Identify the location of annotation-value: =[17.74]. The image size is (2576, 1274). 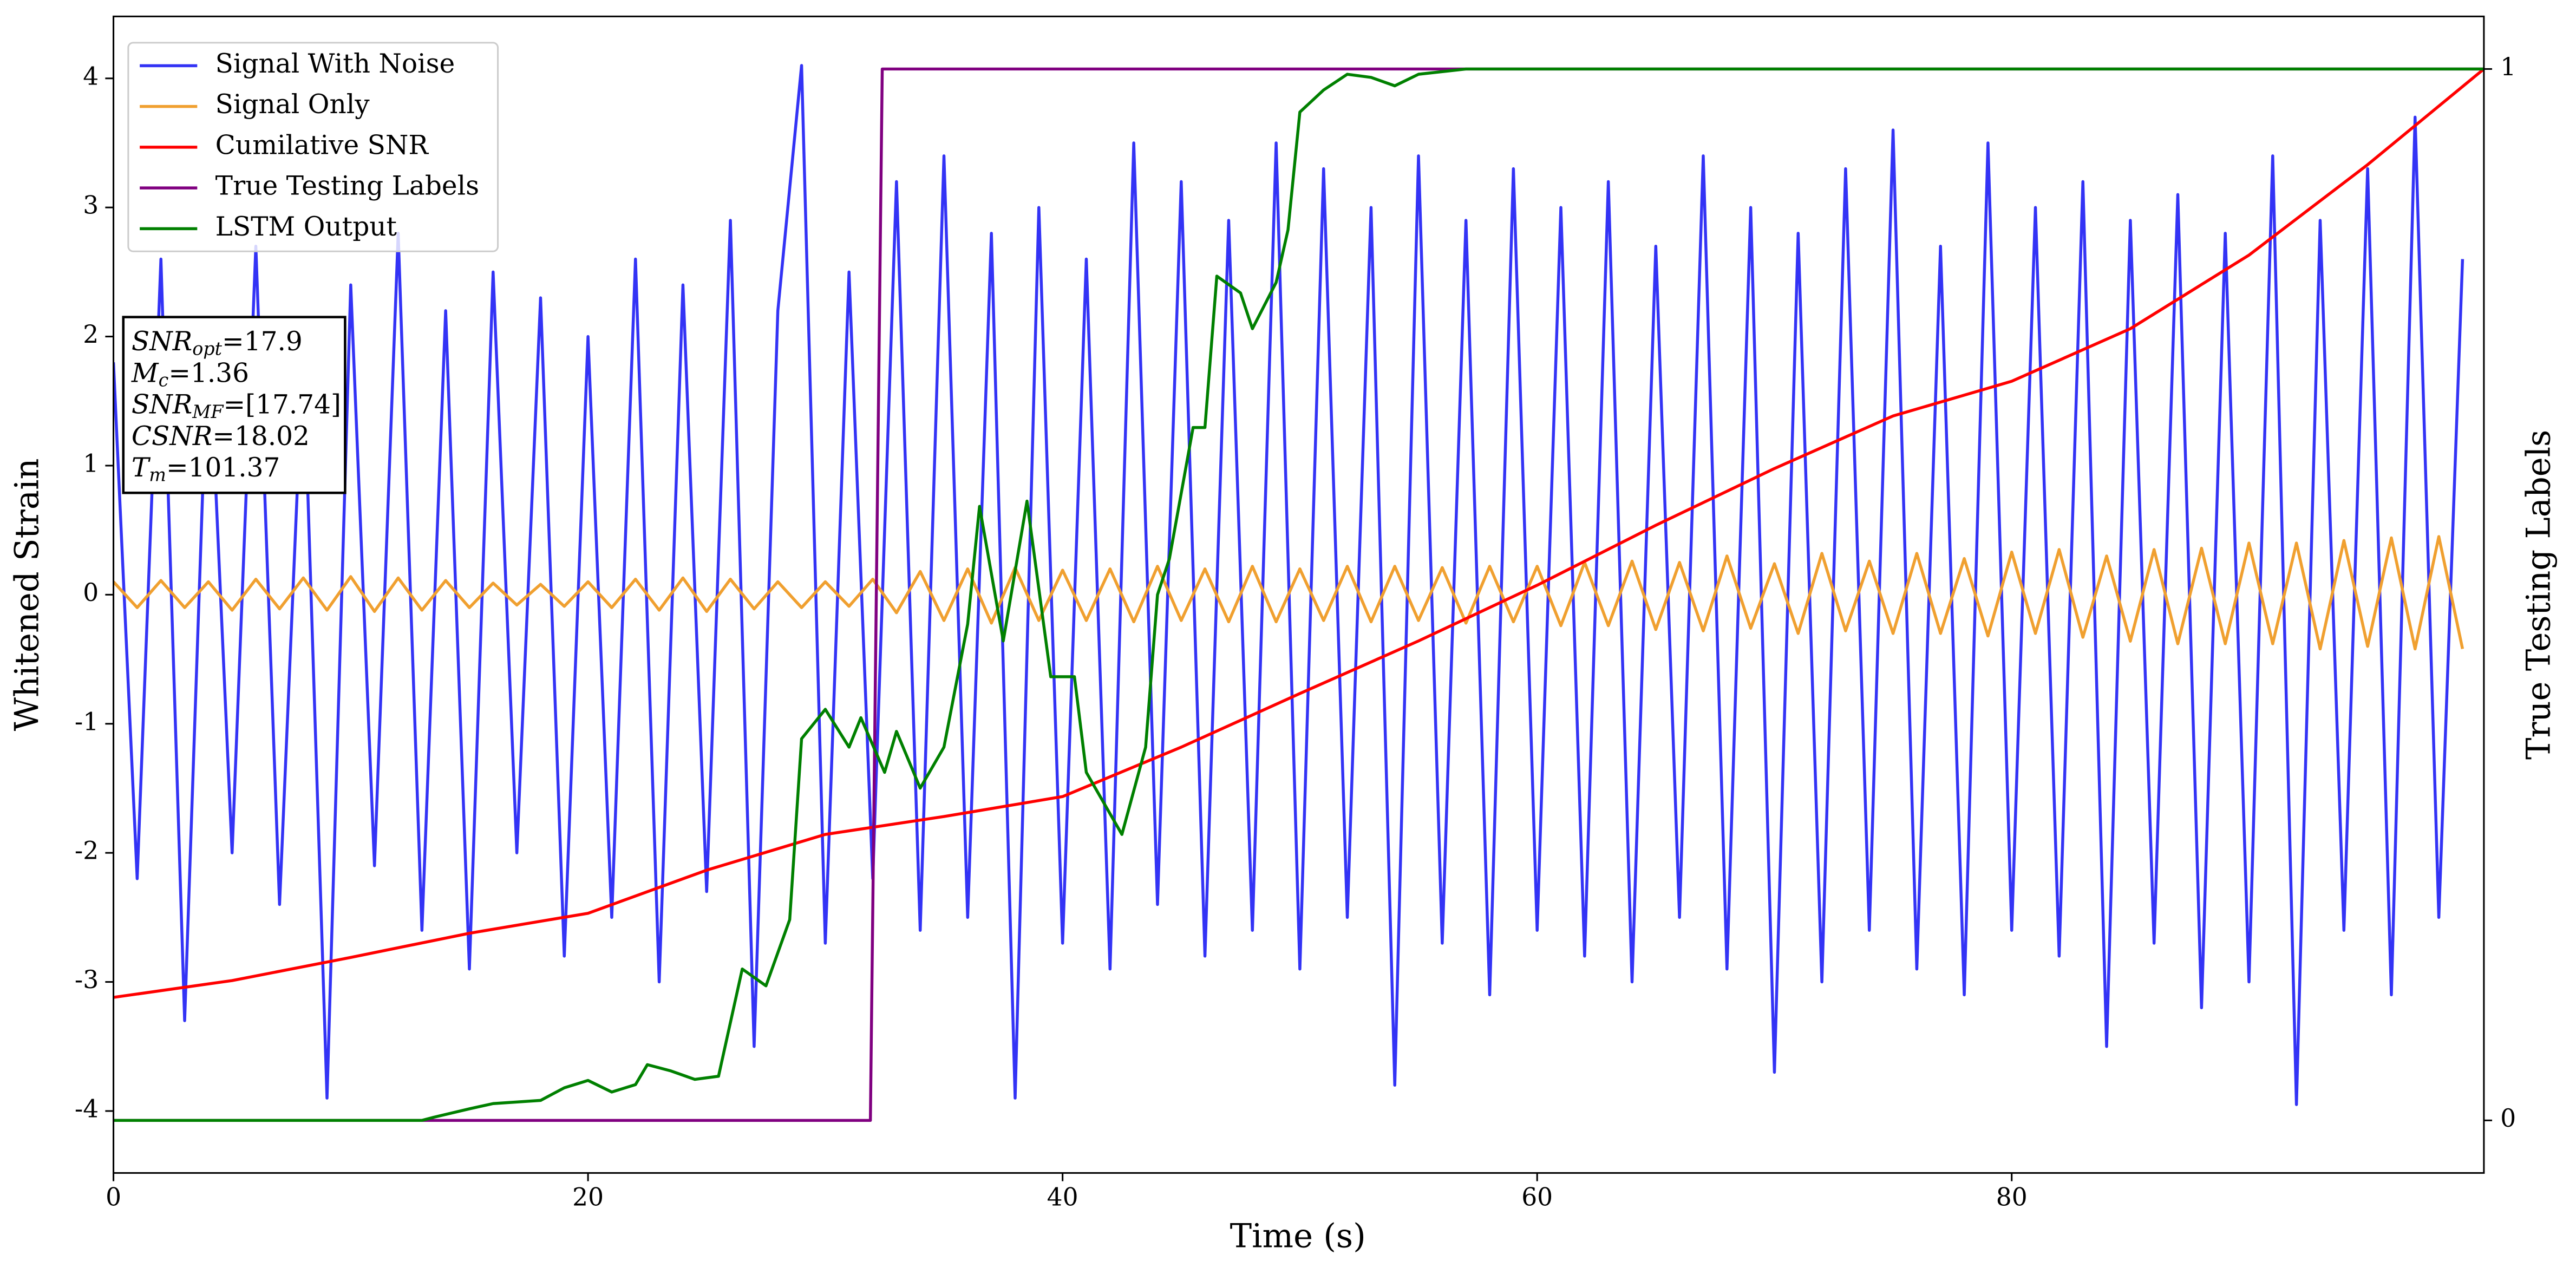
(283, 404).